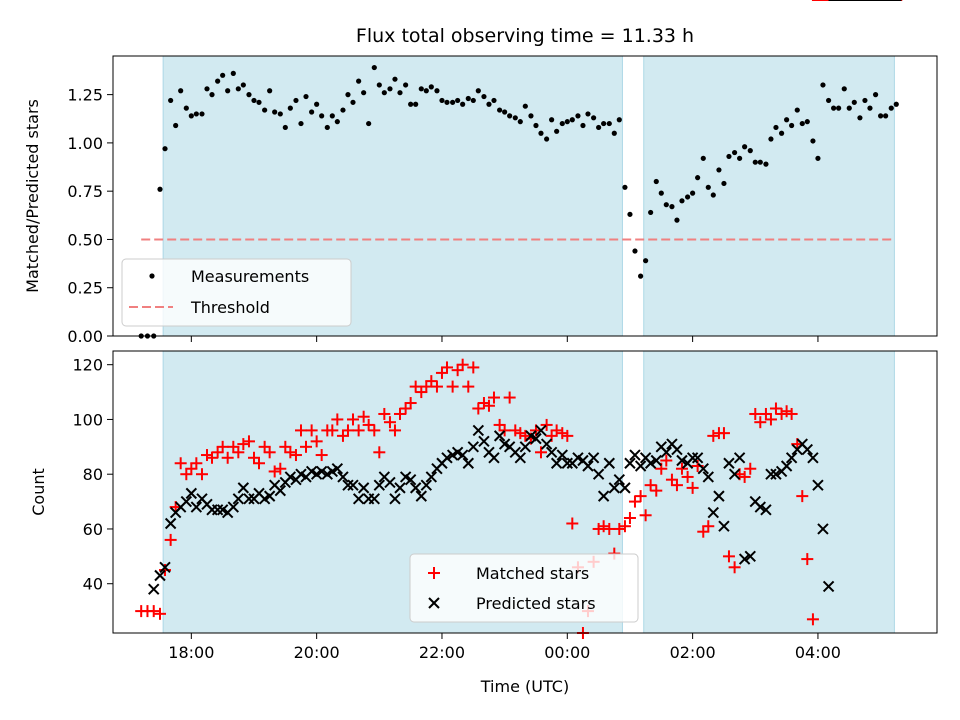 The image size is (960, 720). I want to click on x-tick-label: 00:00, so click(567, 652).